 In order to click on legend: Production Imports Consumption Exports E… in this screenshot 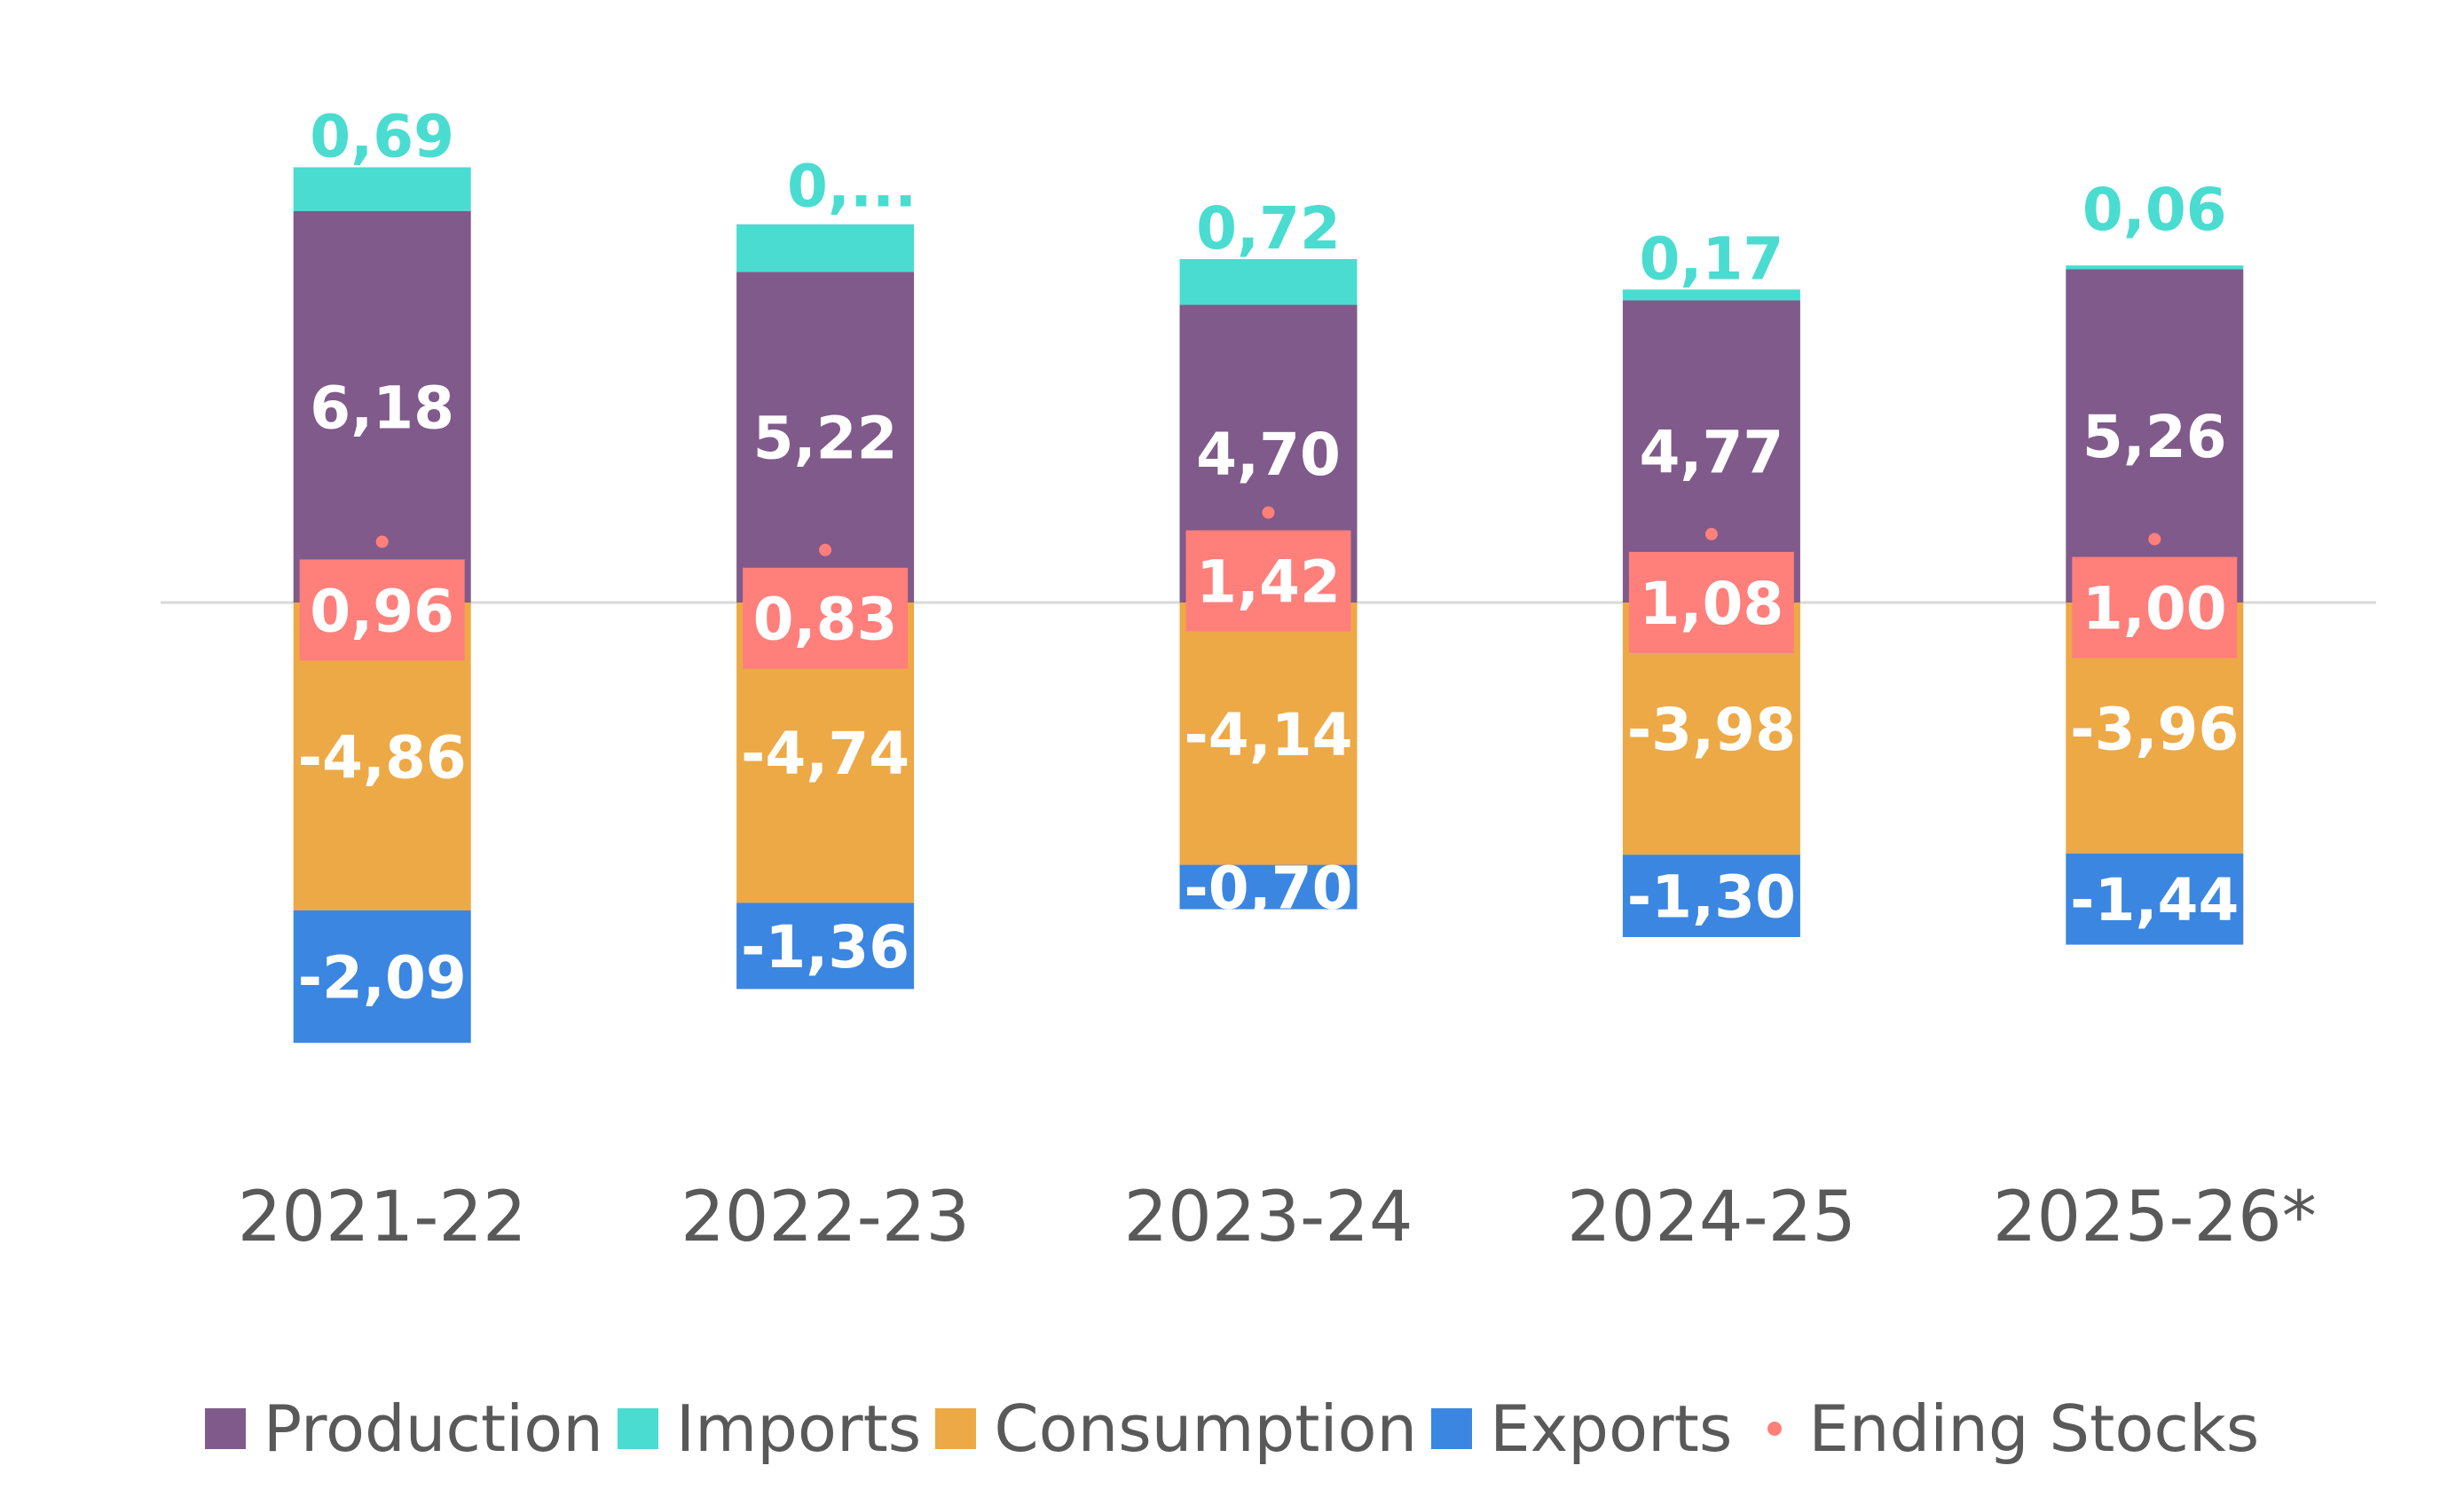, I will do `click(1232, 1428)`.